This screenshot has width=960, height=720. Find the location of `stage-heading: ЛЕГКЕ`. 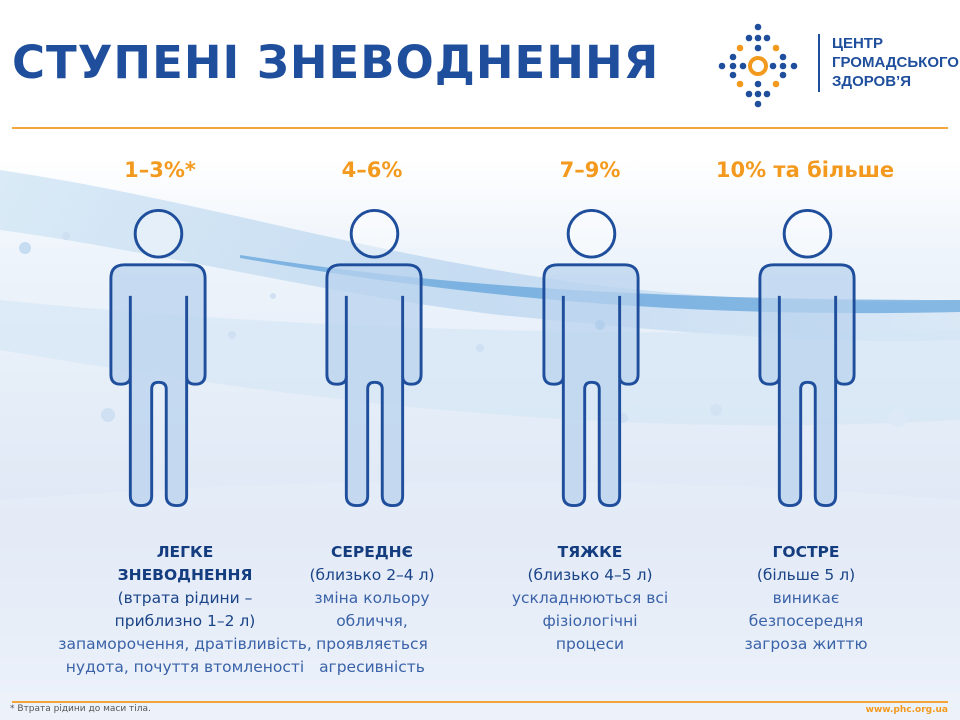

stage-heading: ЛЕГКЕ is located at coordinates (185, 552).